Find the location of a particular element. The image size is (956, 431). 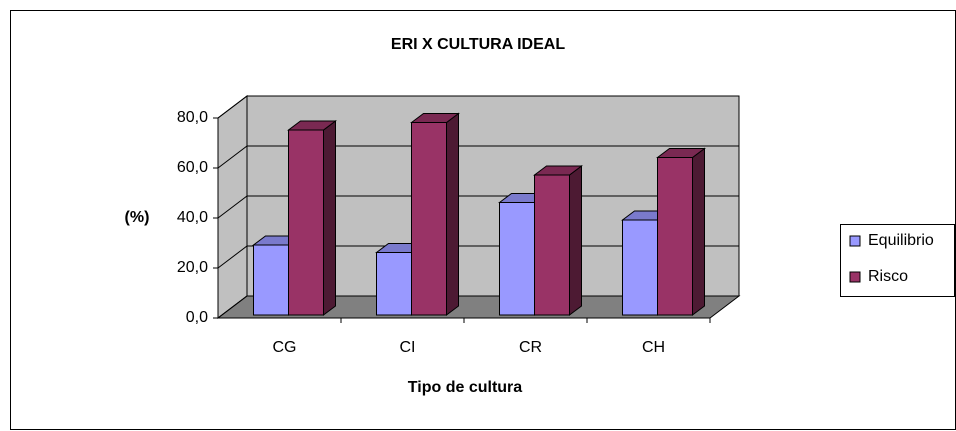

y-tick-label: 60,0 is located at coordinates (192, 167).